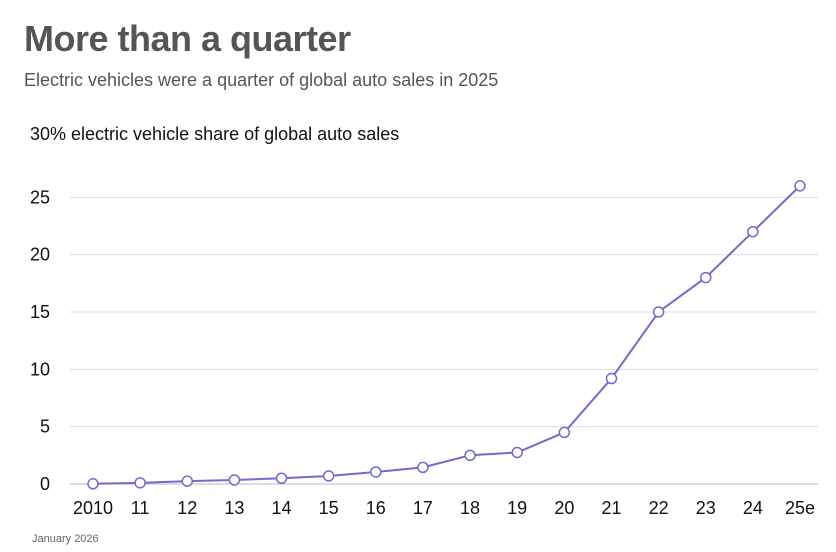 The image size is (836, 552). What do you see at coordinates (40, 255) in the screenshot?
I see `y-tick-label: 20` at bounding box center [40, 255].